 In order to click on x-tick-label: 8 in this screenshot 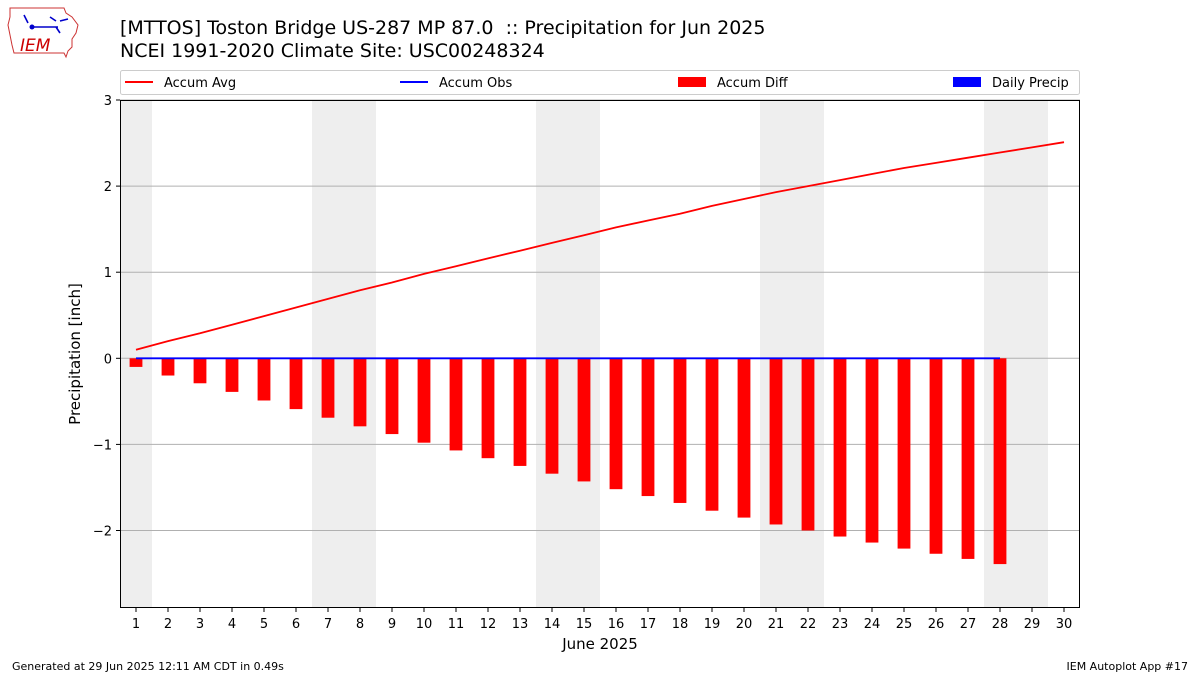, I will do `click(360, 624)`.